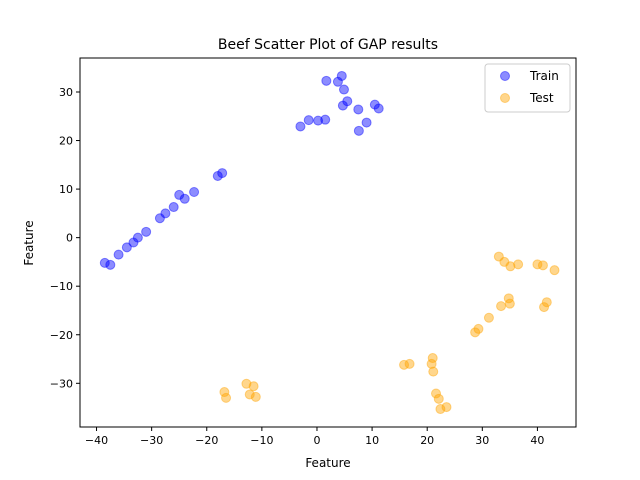 The image size is (640, 480). What do you see at coordinates (541, 98) in the screenshot?
I see `legend-label-test: Test` at bounding box center [541, 98].